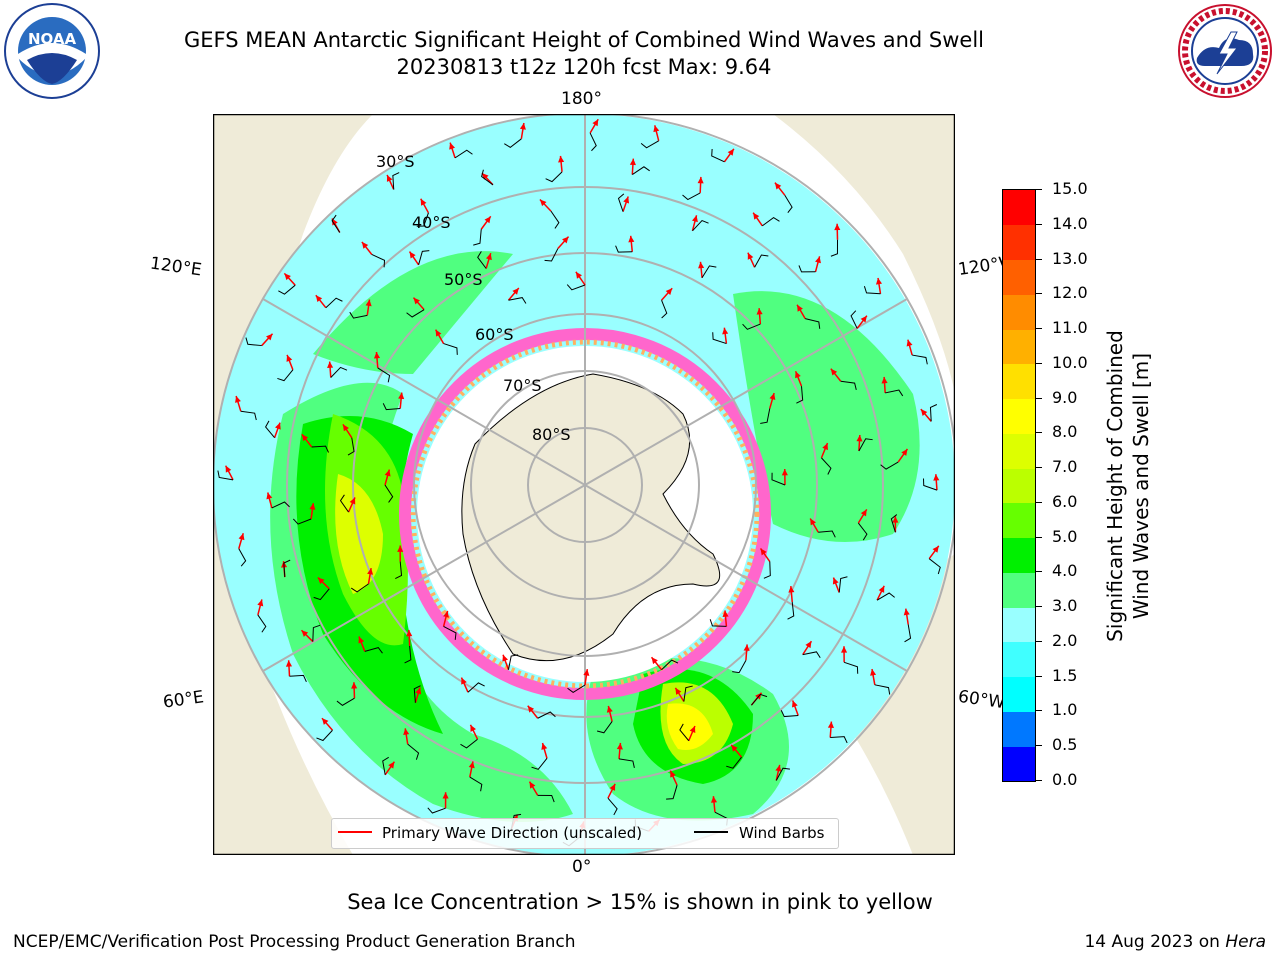 The width and height of the screenshot is (1280, 960). I want to click on footer-date-text: 14 Aug 2023 on, so click(1152, 942).